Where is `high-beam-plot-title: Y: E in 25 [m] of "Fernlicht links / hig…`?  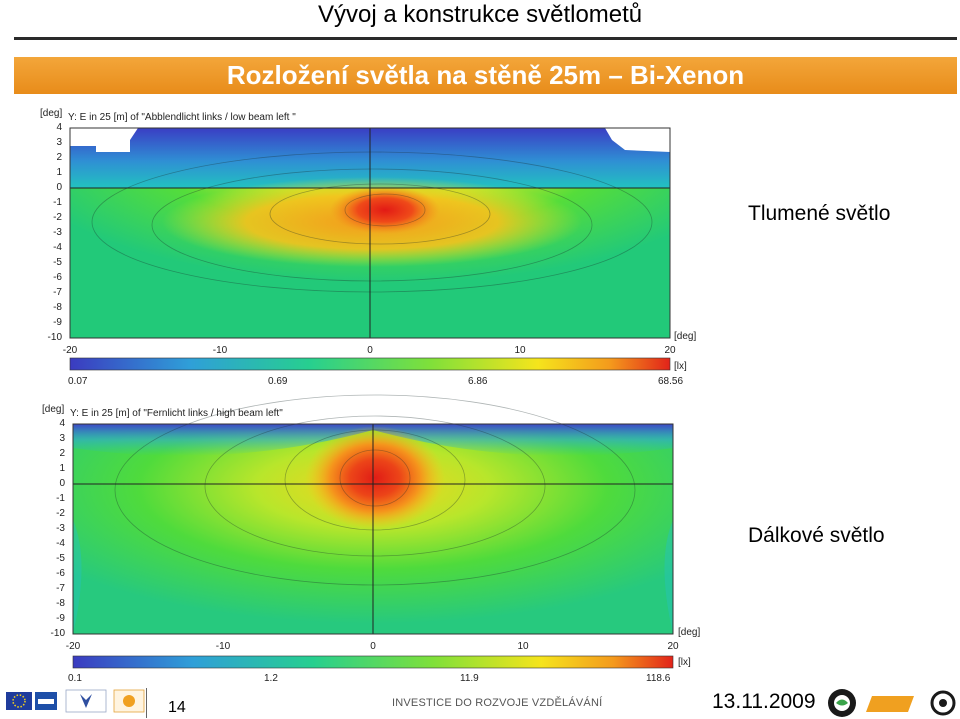
high-beam-plot-title: Y: E in 25 [m] of "Fernlicht links / hig… is located at coordinates (176, 413).